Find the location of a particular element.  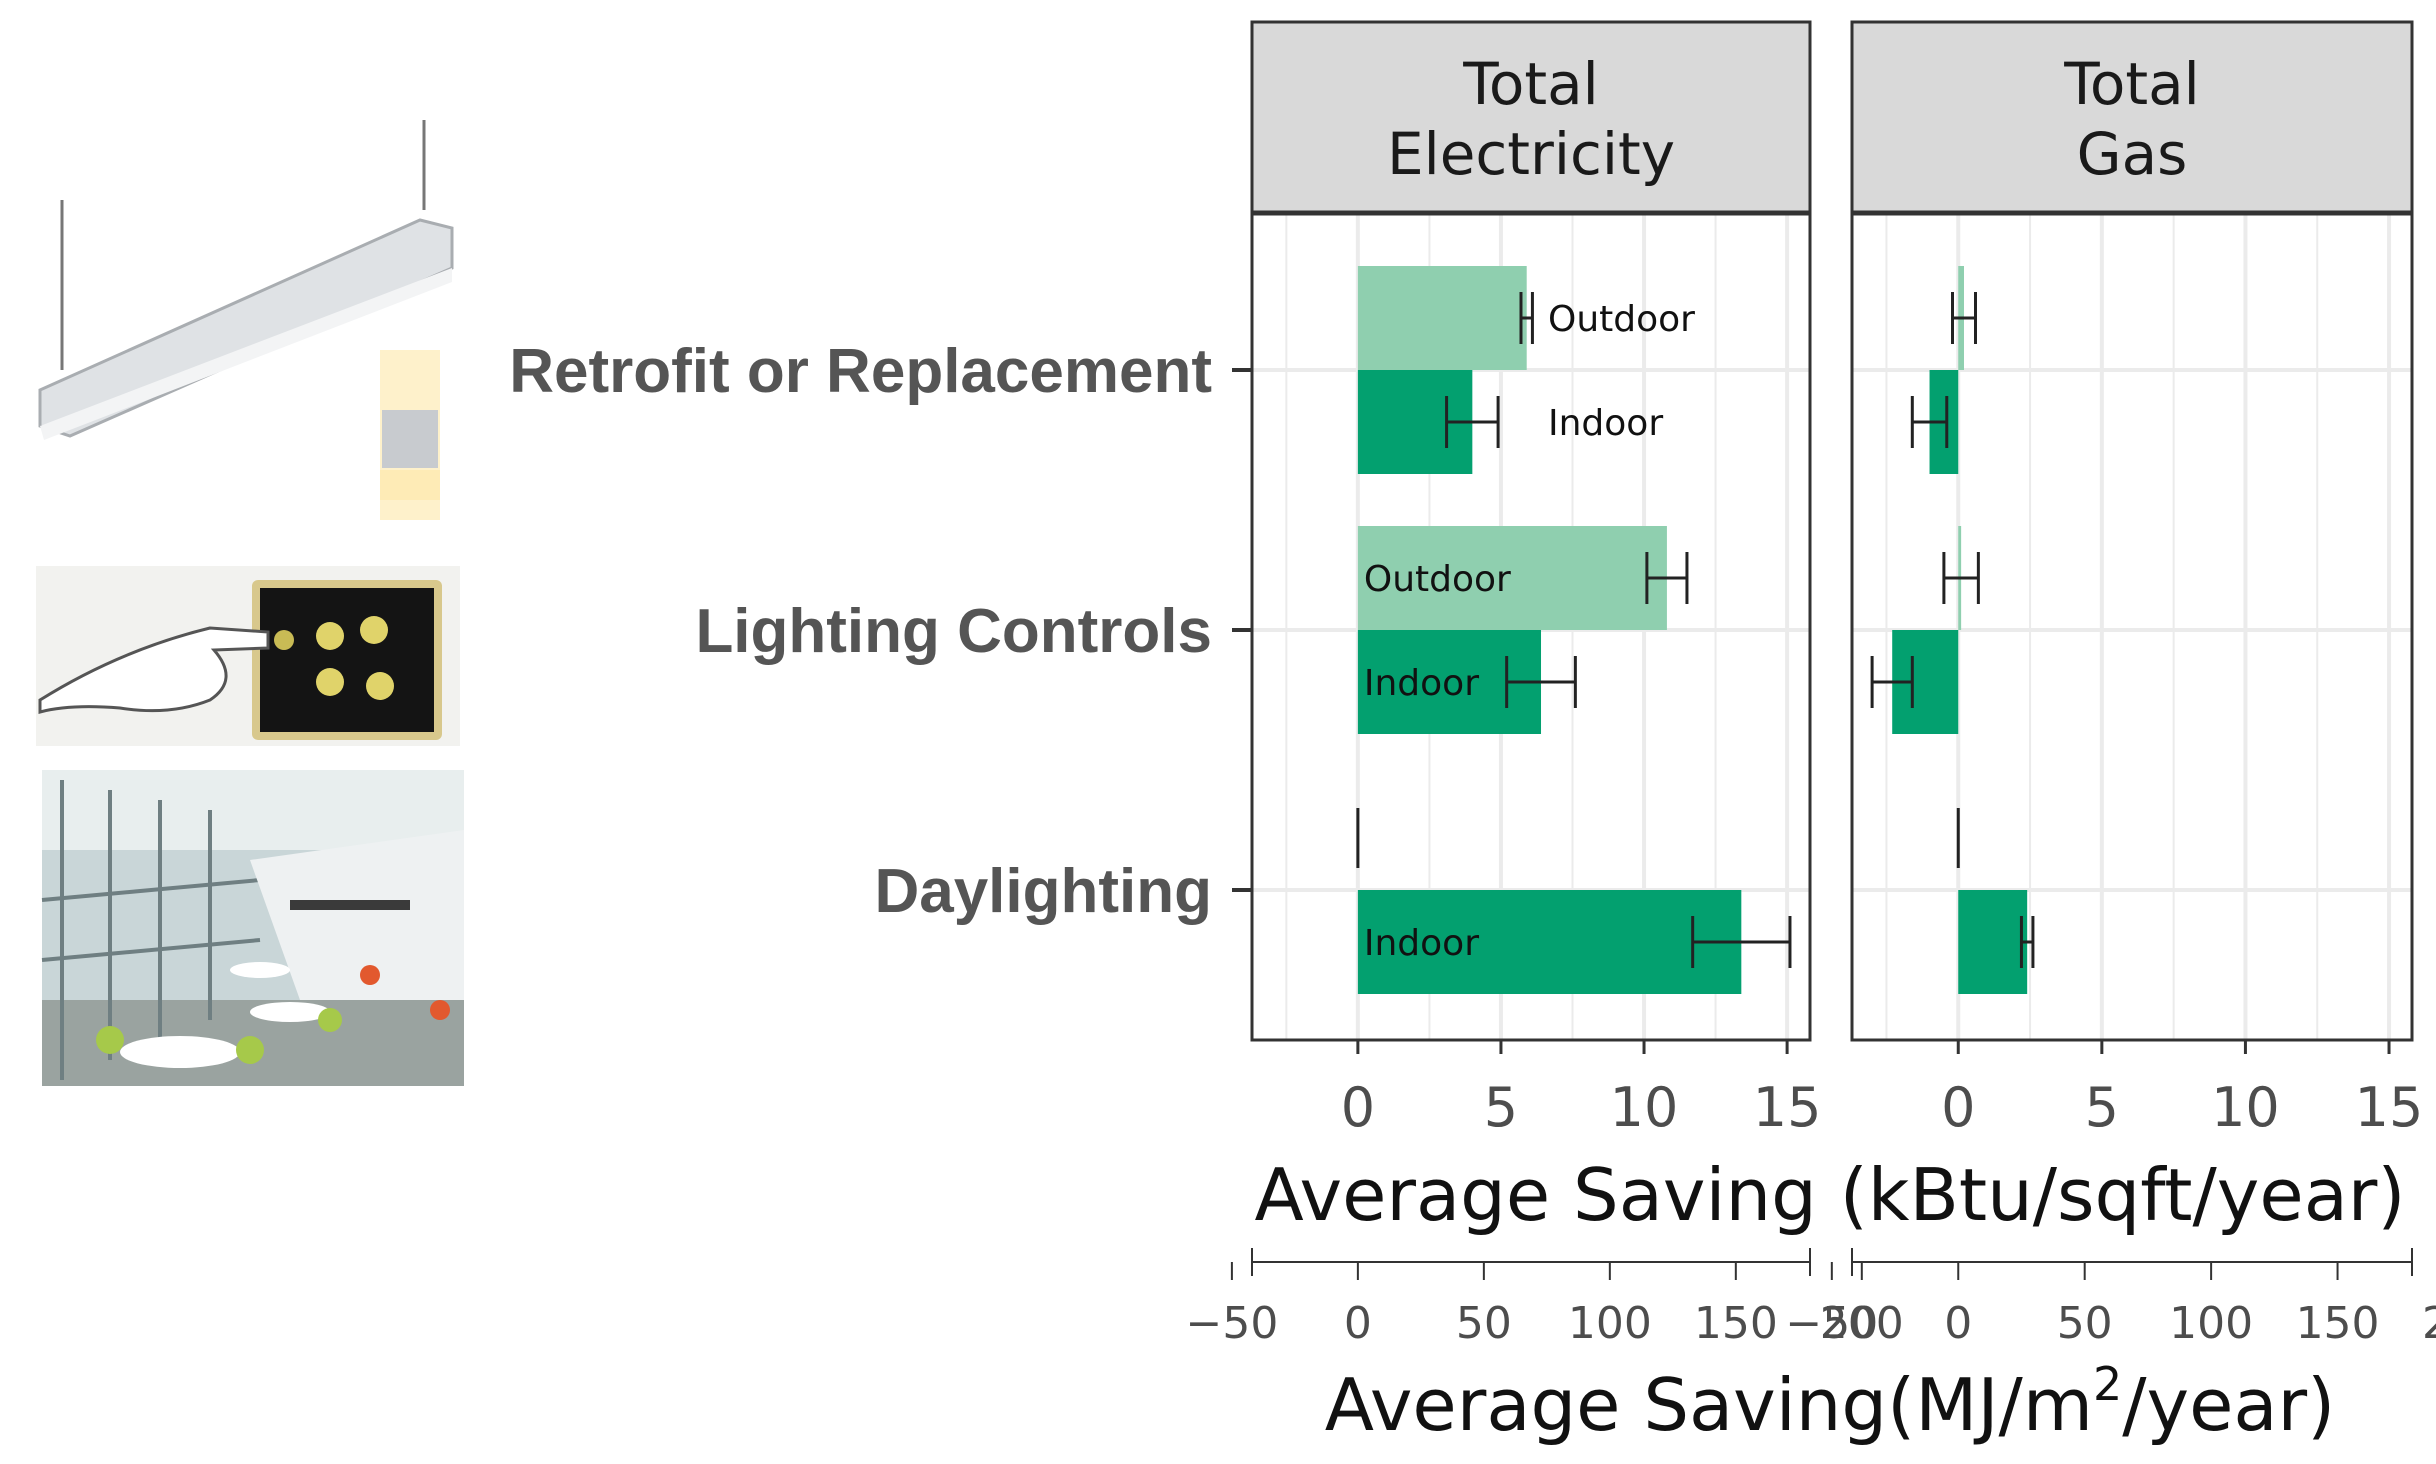

y-category-label: Lighting Controls is located at coordinates (953, 631).